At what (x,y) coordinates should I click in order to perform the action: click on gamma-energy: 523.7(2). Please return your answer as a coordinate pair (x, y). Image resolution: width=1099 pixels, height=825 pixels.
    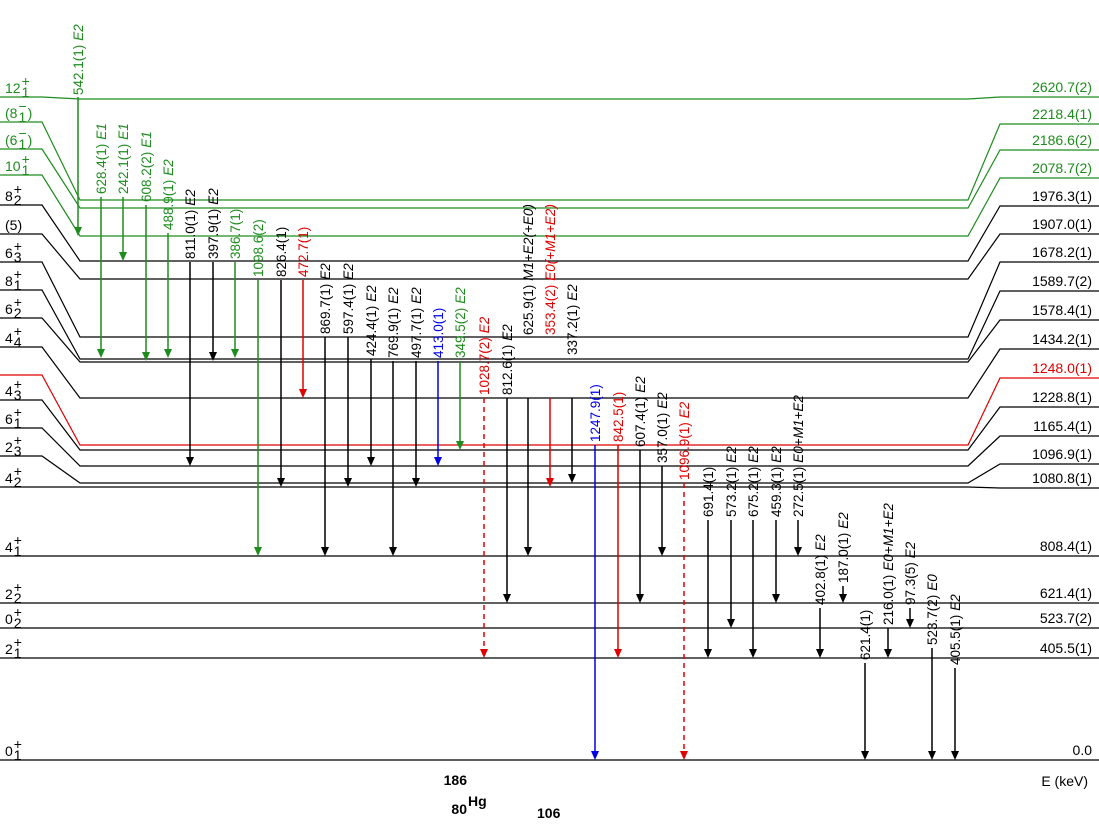
    Looking at the image, I should click on (932, 620).